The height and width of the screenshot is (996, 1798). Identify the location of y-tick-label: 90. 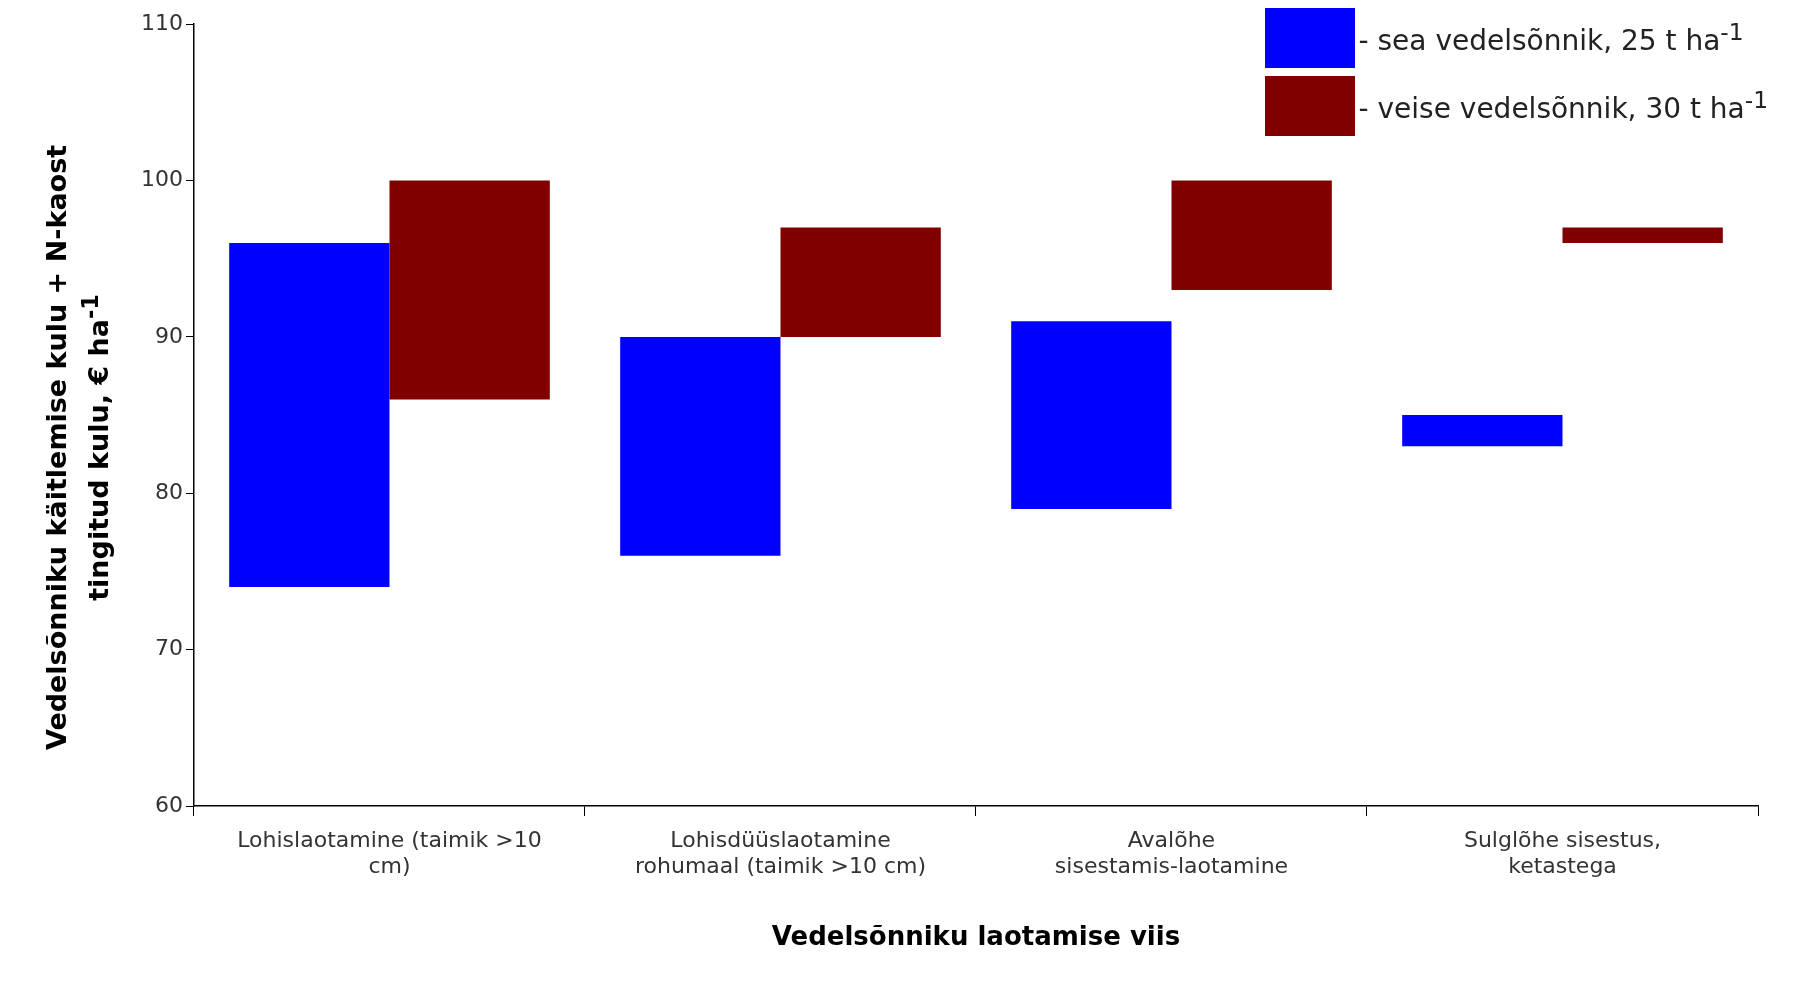
(168, 335).